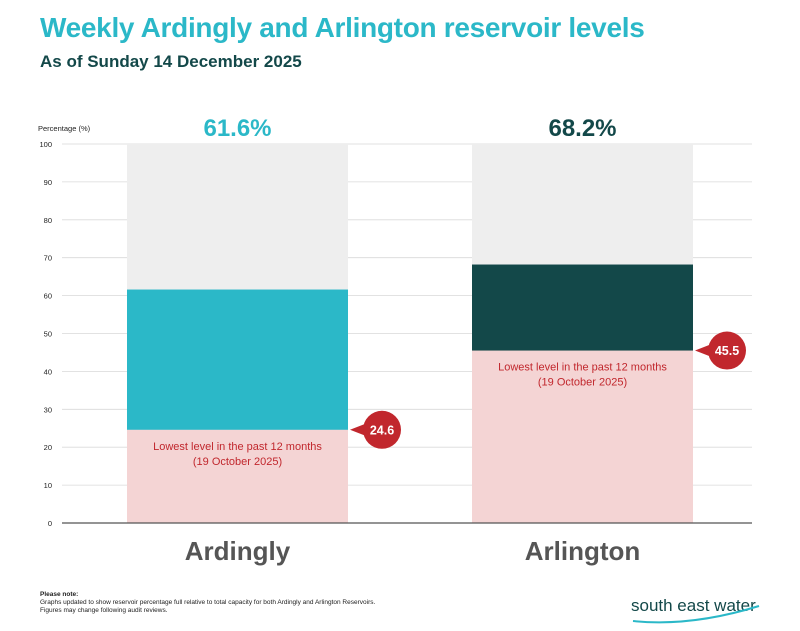 The width and height of the screenshot is (800, 631). I want to click on south-east-water-logo: south east water, so click(696, 609).